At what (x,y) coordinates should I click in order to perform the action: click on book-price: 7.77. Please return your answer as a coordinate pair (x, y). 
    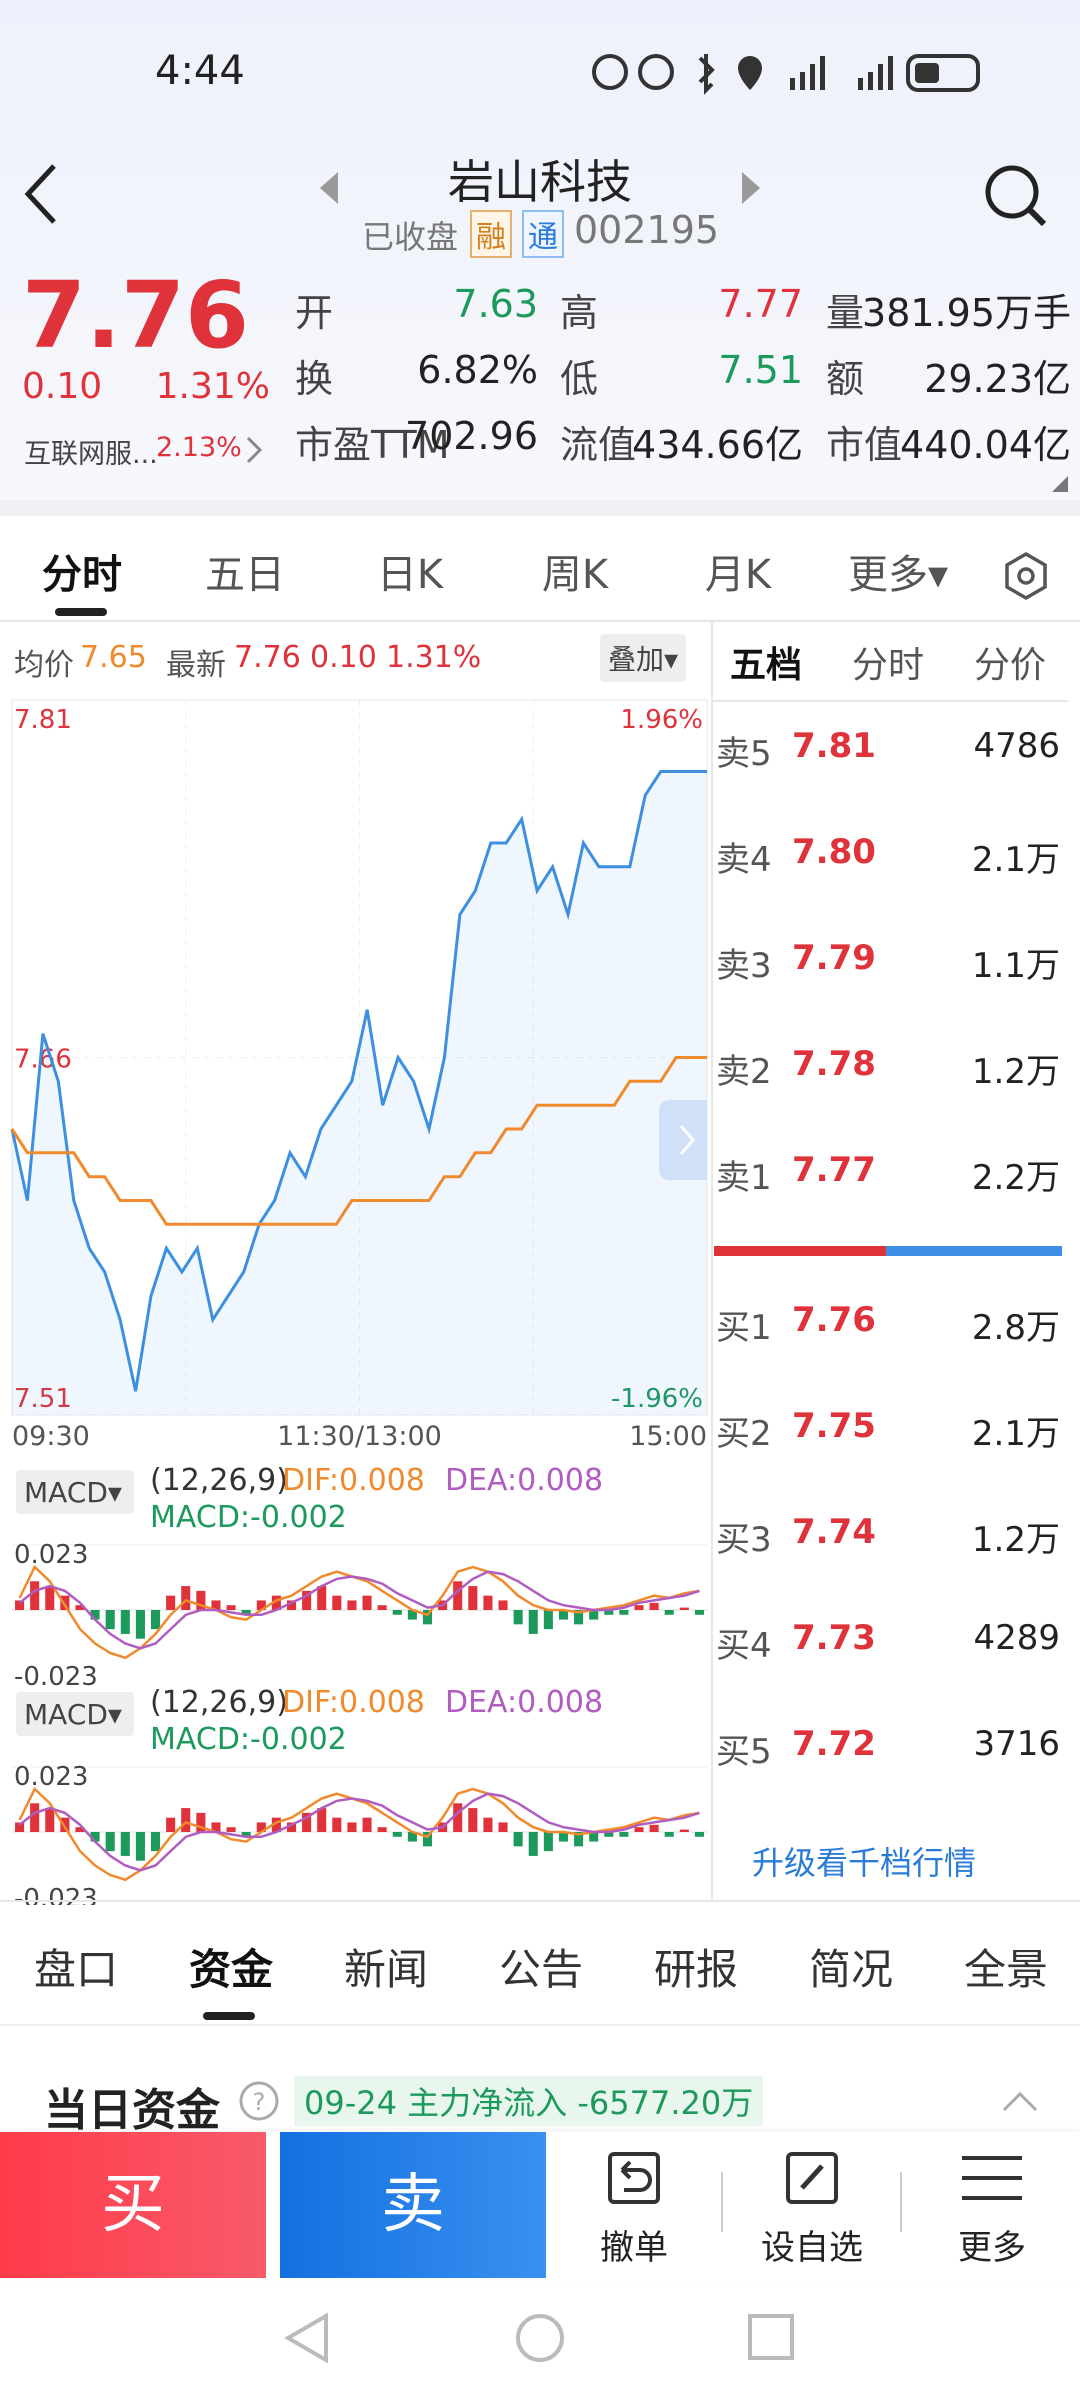
    Looking at the image, I should click on (834, 1170).